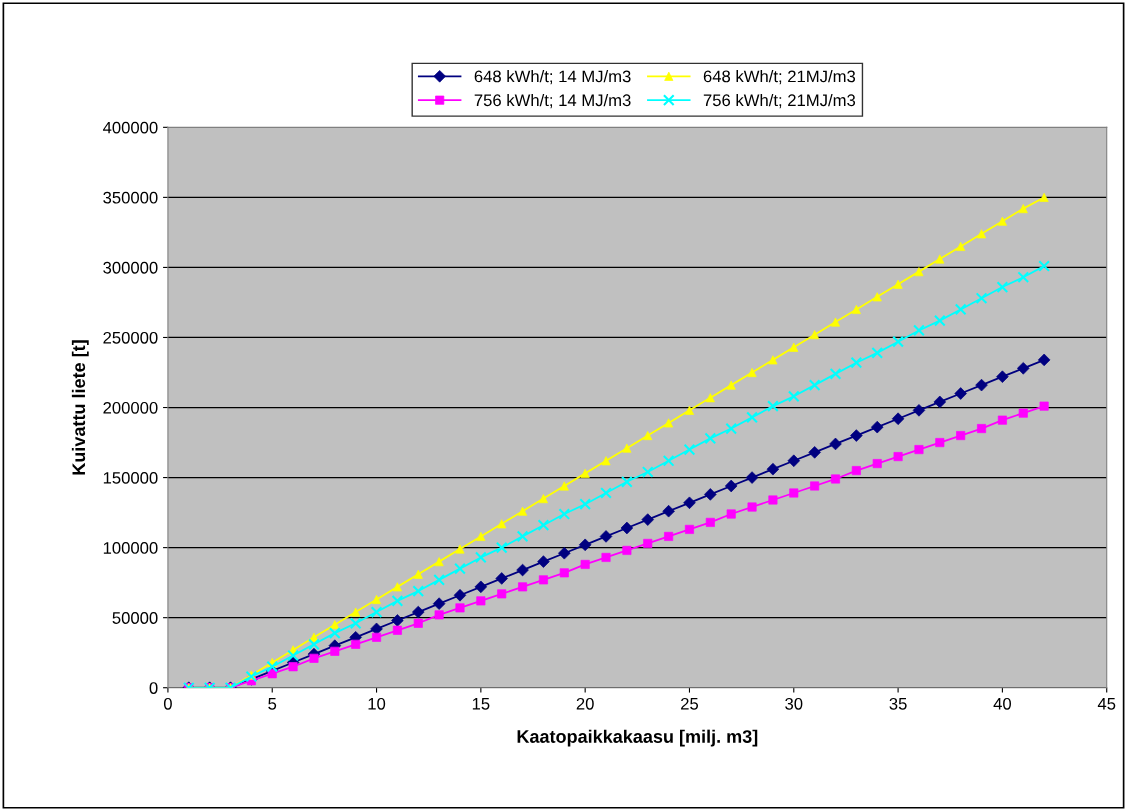 Image resolution: width=1127 pixels, height=811 pixels. Describe the element at coordinates (130, 477) in the screenshot. I see `y-tick-label: 150000` at that location.